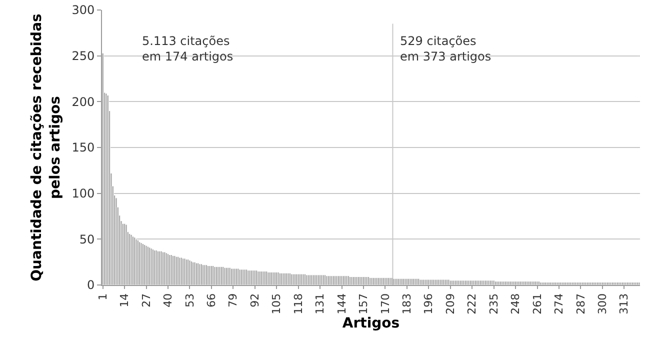  Describe the element at coordinates (320, 303) in the screenshot. I see `x-tick-label: 131` at that location.